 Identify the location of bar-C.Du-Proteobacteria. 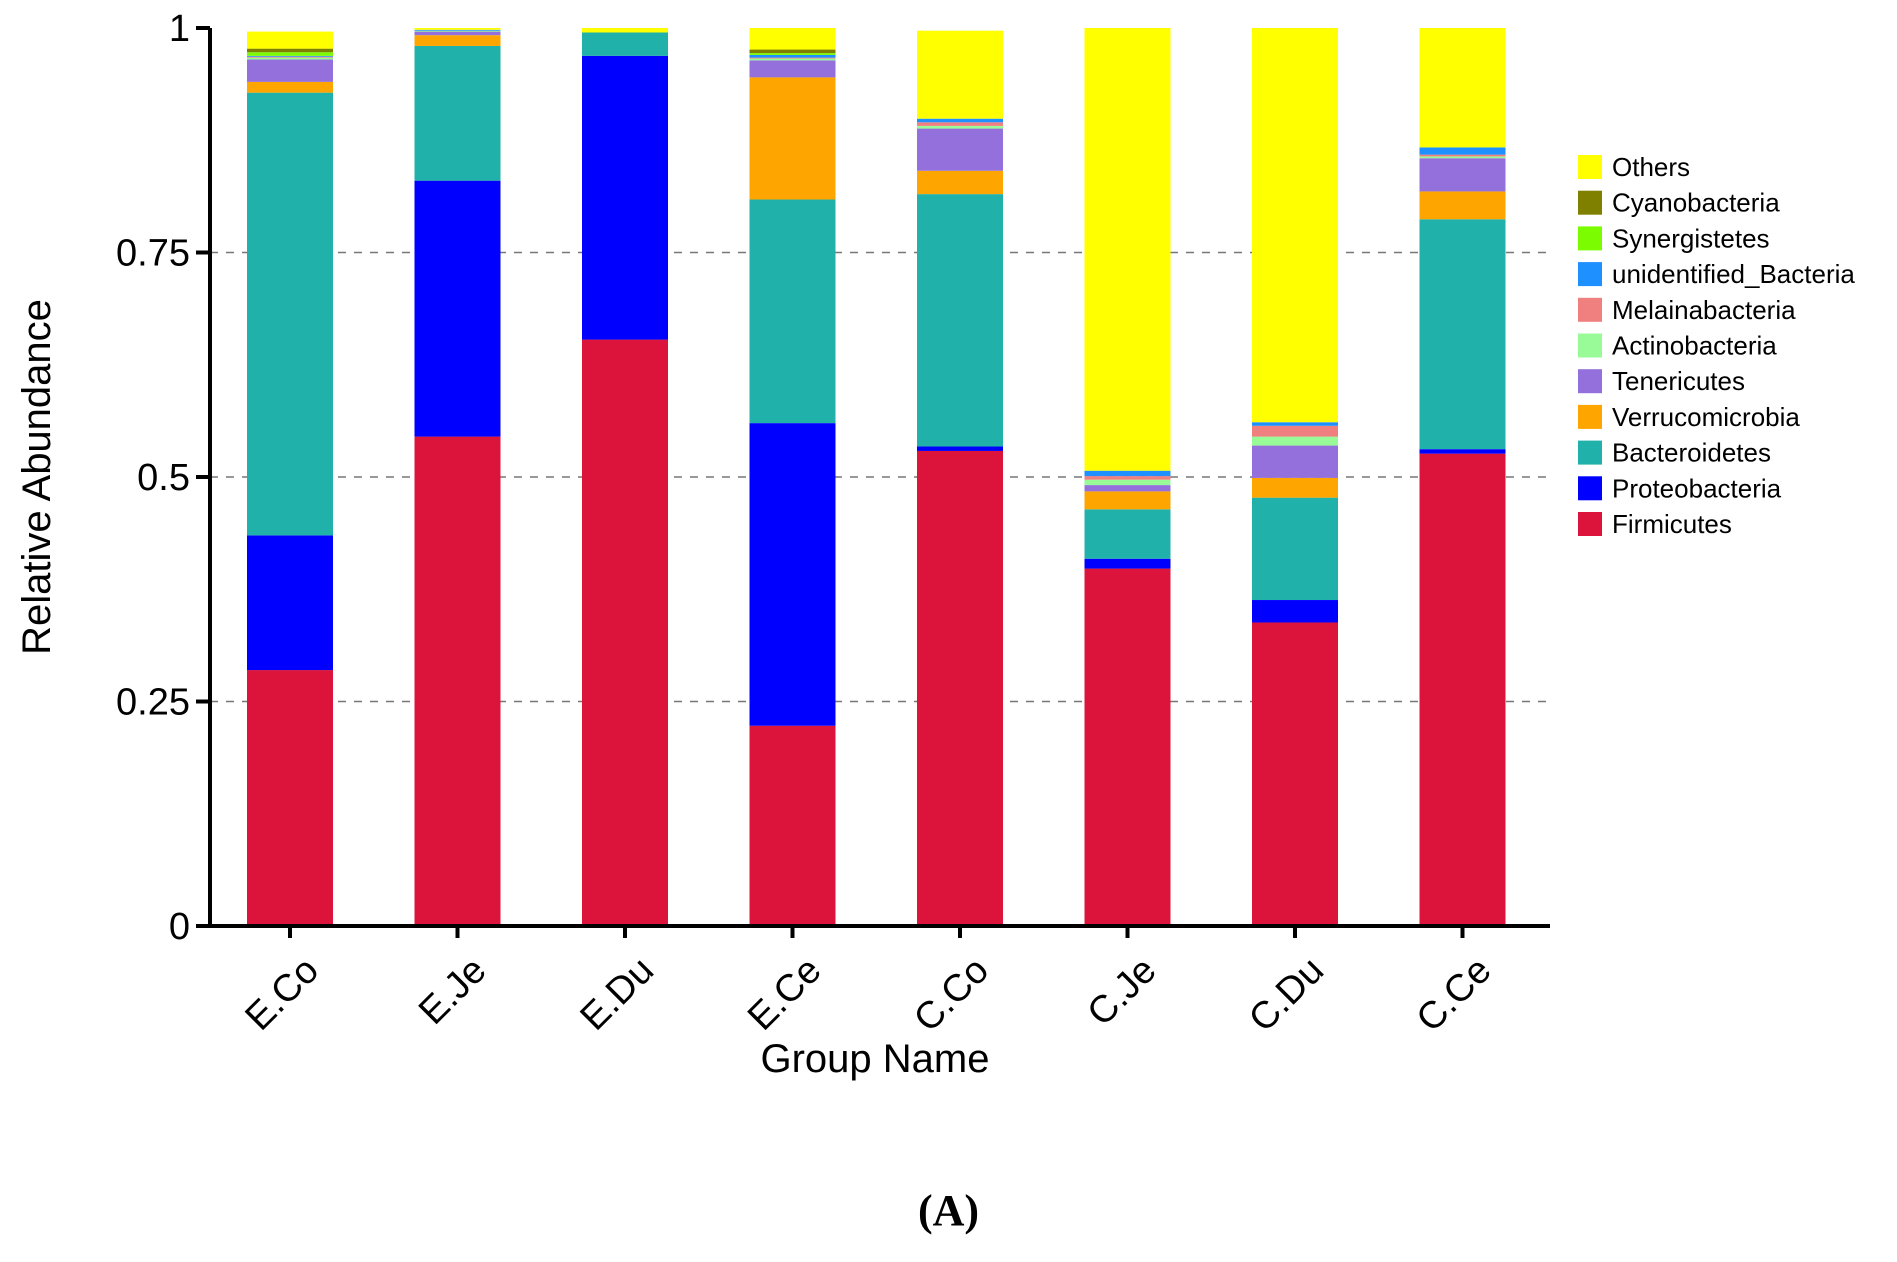
(1295, 611).